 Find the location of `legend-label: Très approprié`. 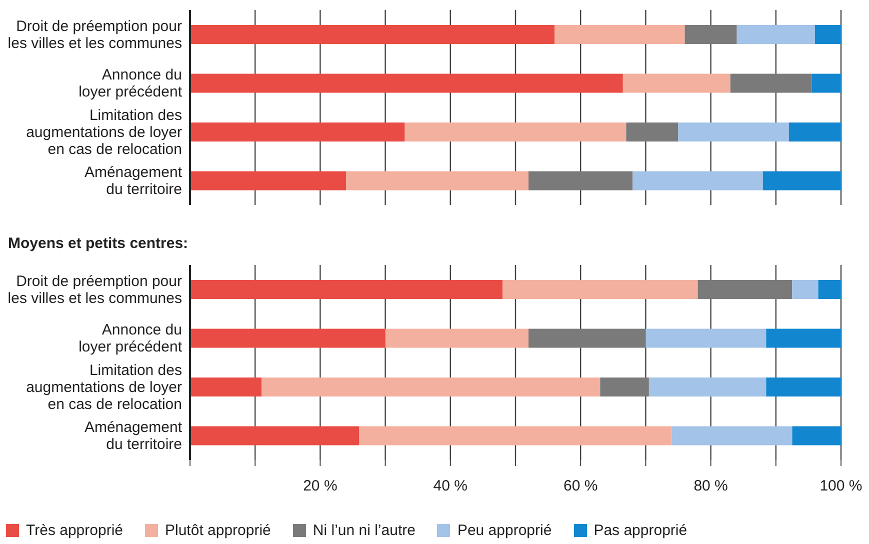

legend-label: Très approprié is located at coordinates (74, 530).